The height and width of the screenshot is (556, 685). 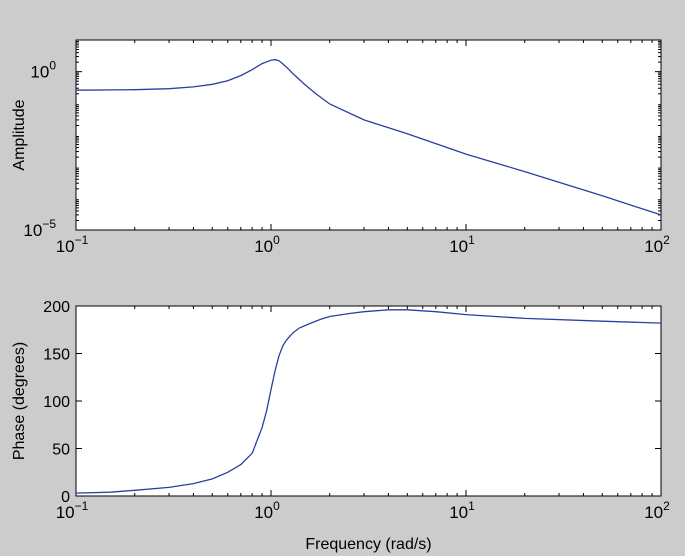 What do you see at coordinates (56, 307) in the screenshot?
I see `y-tick-label: 200` at bounding box center [56, 307].